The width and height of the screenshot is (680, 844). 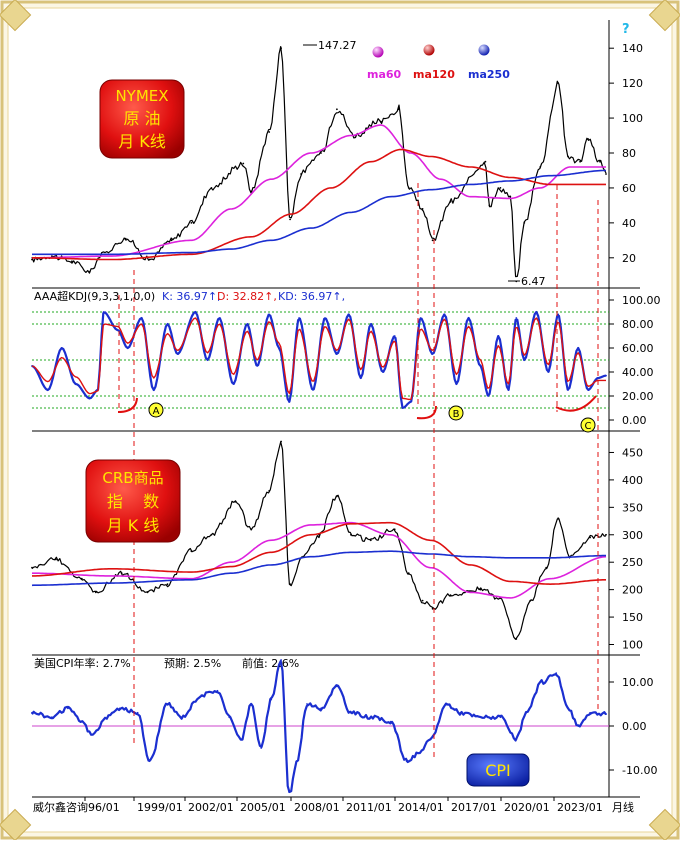 I want to click on x-tick-label: 2020/01, so click(x=527, y=807).